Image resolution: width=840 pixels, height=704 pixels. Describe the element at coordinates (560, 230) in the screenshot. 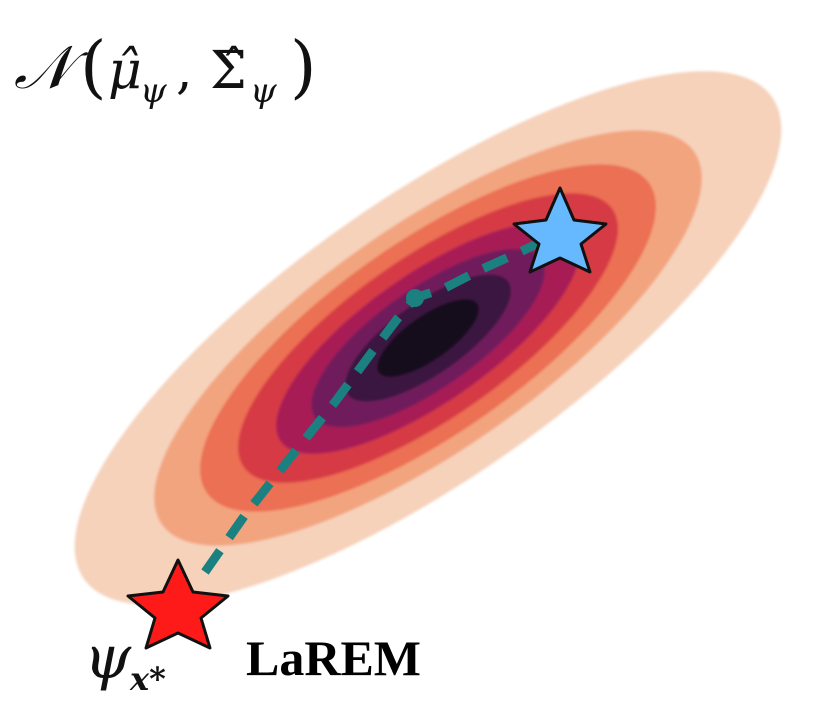

I see `end-star` at that location.